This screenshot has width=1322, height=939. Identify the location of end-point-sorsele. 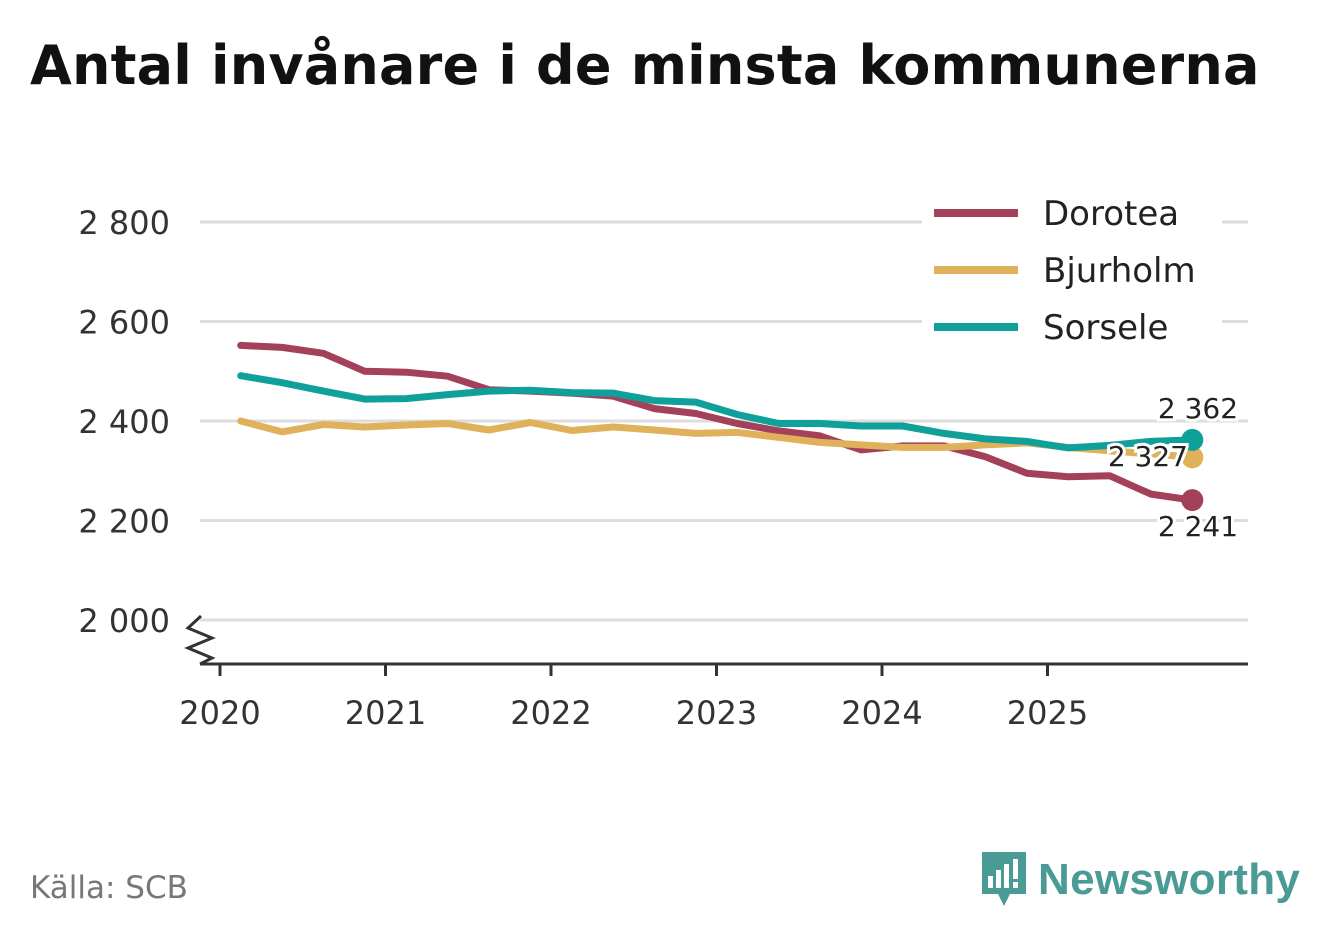
(1192, 439).